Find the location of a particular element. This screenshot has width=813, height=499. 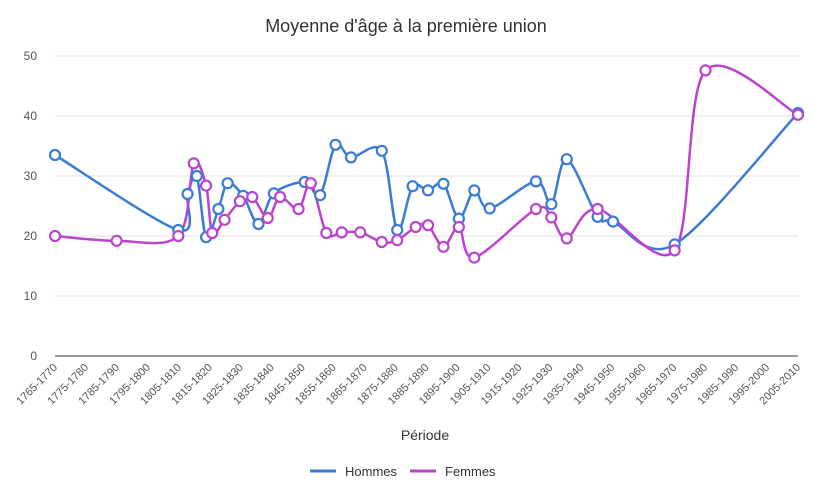

y-tick-label: 50 is located at coordinates (31, 56).